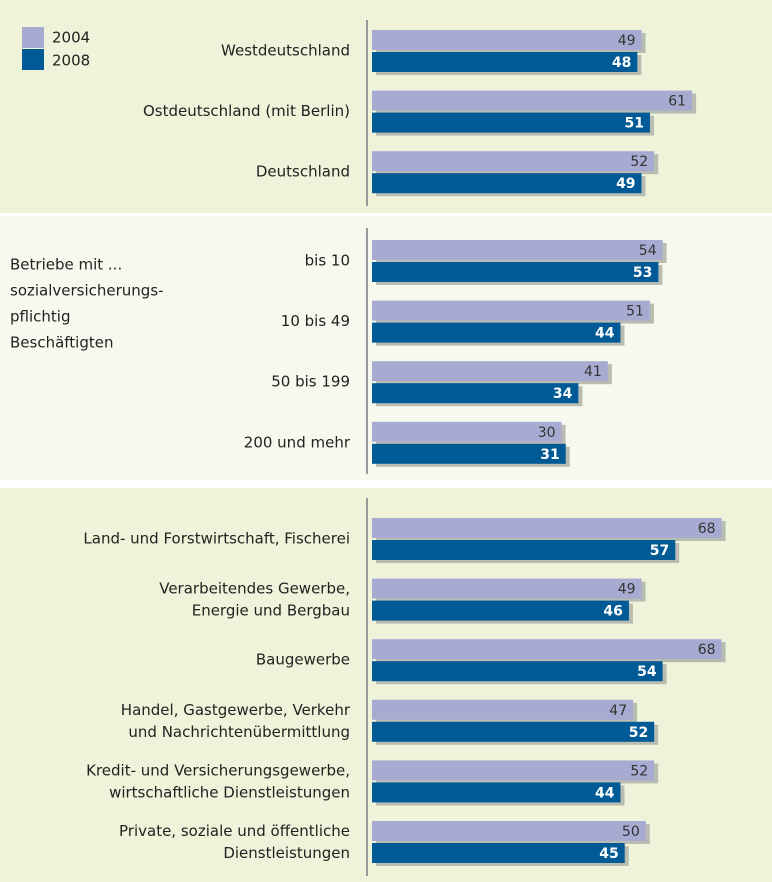 This screenshot has height=882, width=772. What do you see at coordinates (547, 433) in the screenshot?
I see `value-label: 30` at bounding box center [547, 433].